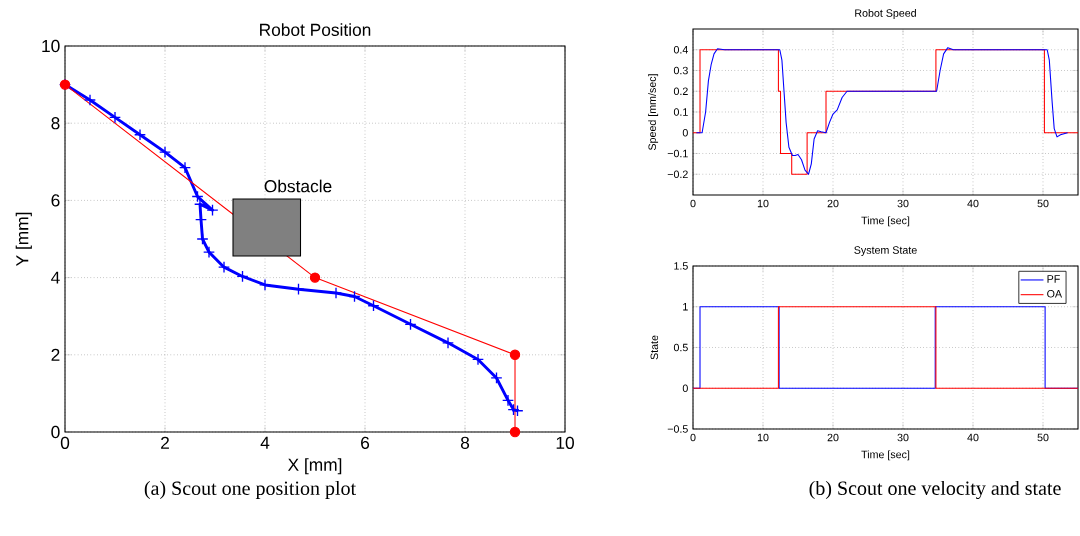  What do you see at coordinates (677, 174) in the screenshot?
I see `y-tick-label: −0.2` at bounding box center [677, 174].